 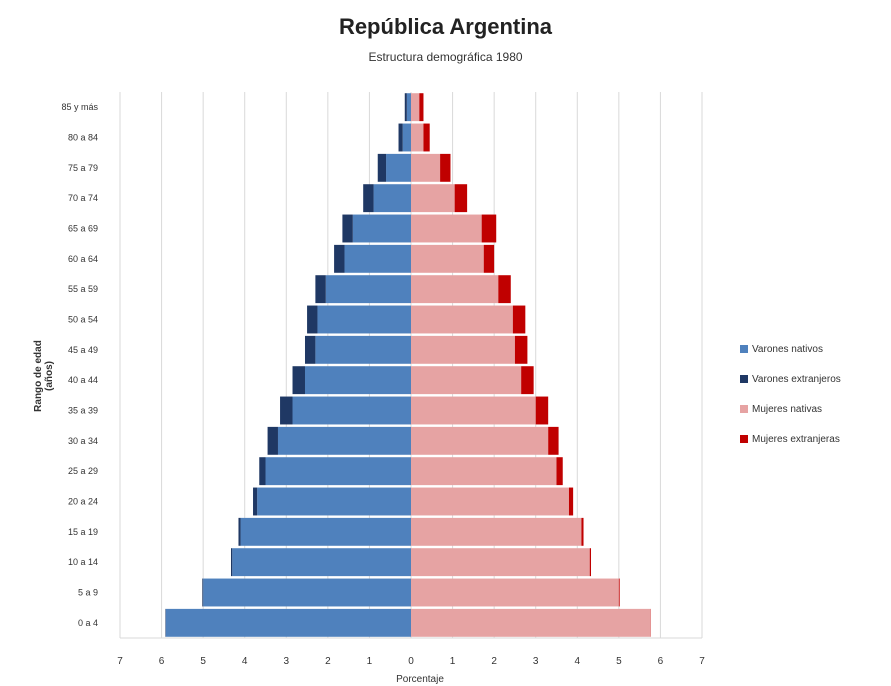 What do you see at coordinates (79, 107) in the screenshot?
I see `y-tick-label-17: 85 y más` at bounding box center [79, 107].